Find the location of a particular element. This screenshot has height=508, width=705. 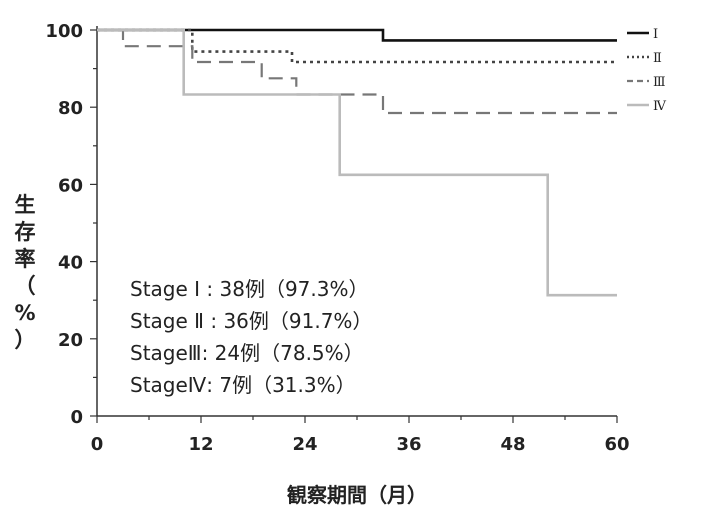

y-tick-label: 40 is located at coordinates (70, 263).